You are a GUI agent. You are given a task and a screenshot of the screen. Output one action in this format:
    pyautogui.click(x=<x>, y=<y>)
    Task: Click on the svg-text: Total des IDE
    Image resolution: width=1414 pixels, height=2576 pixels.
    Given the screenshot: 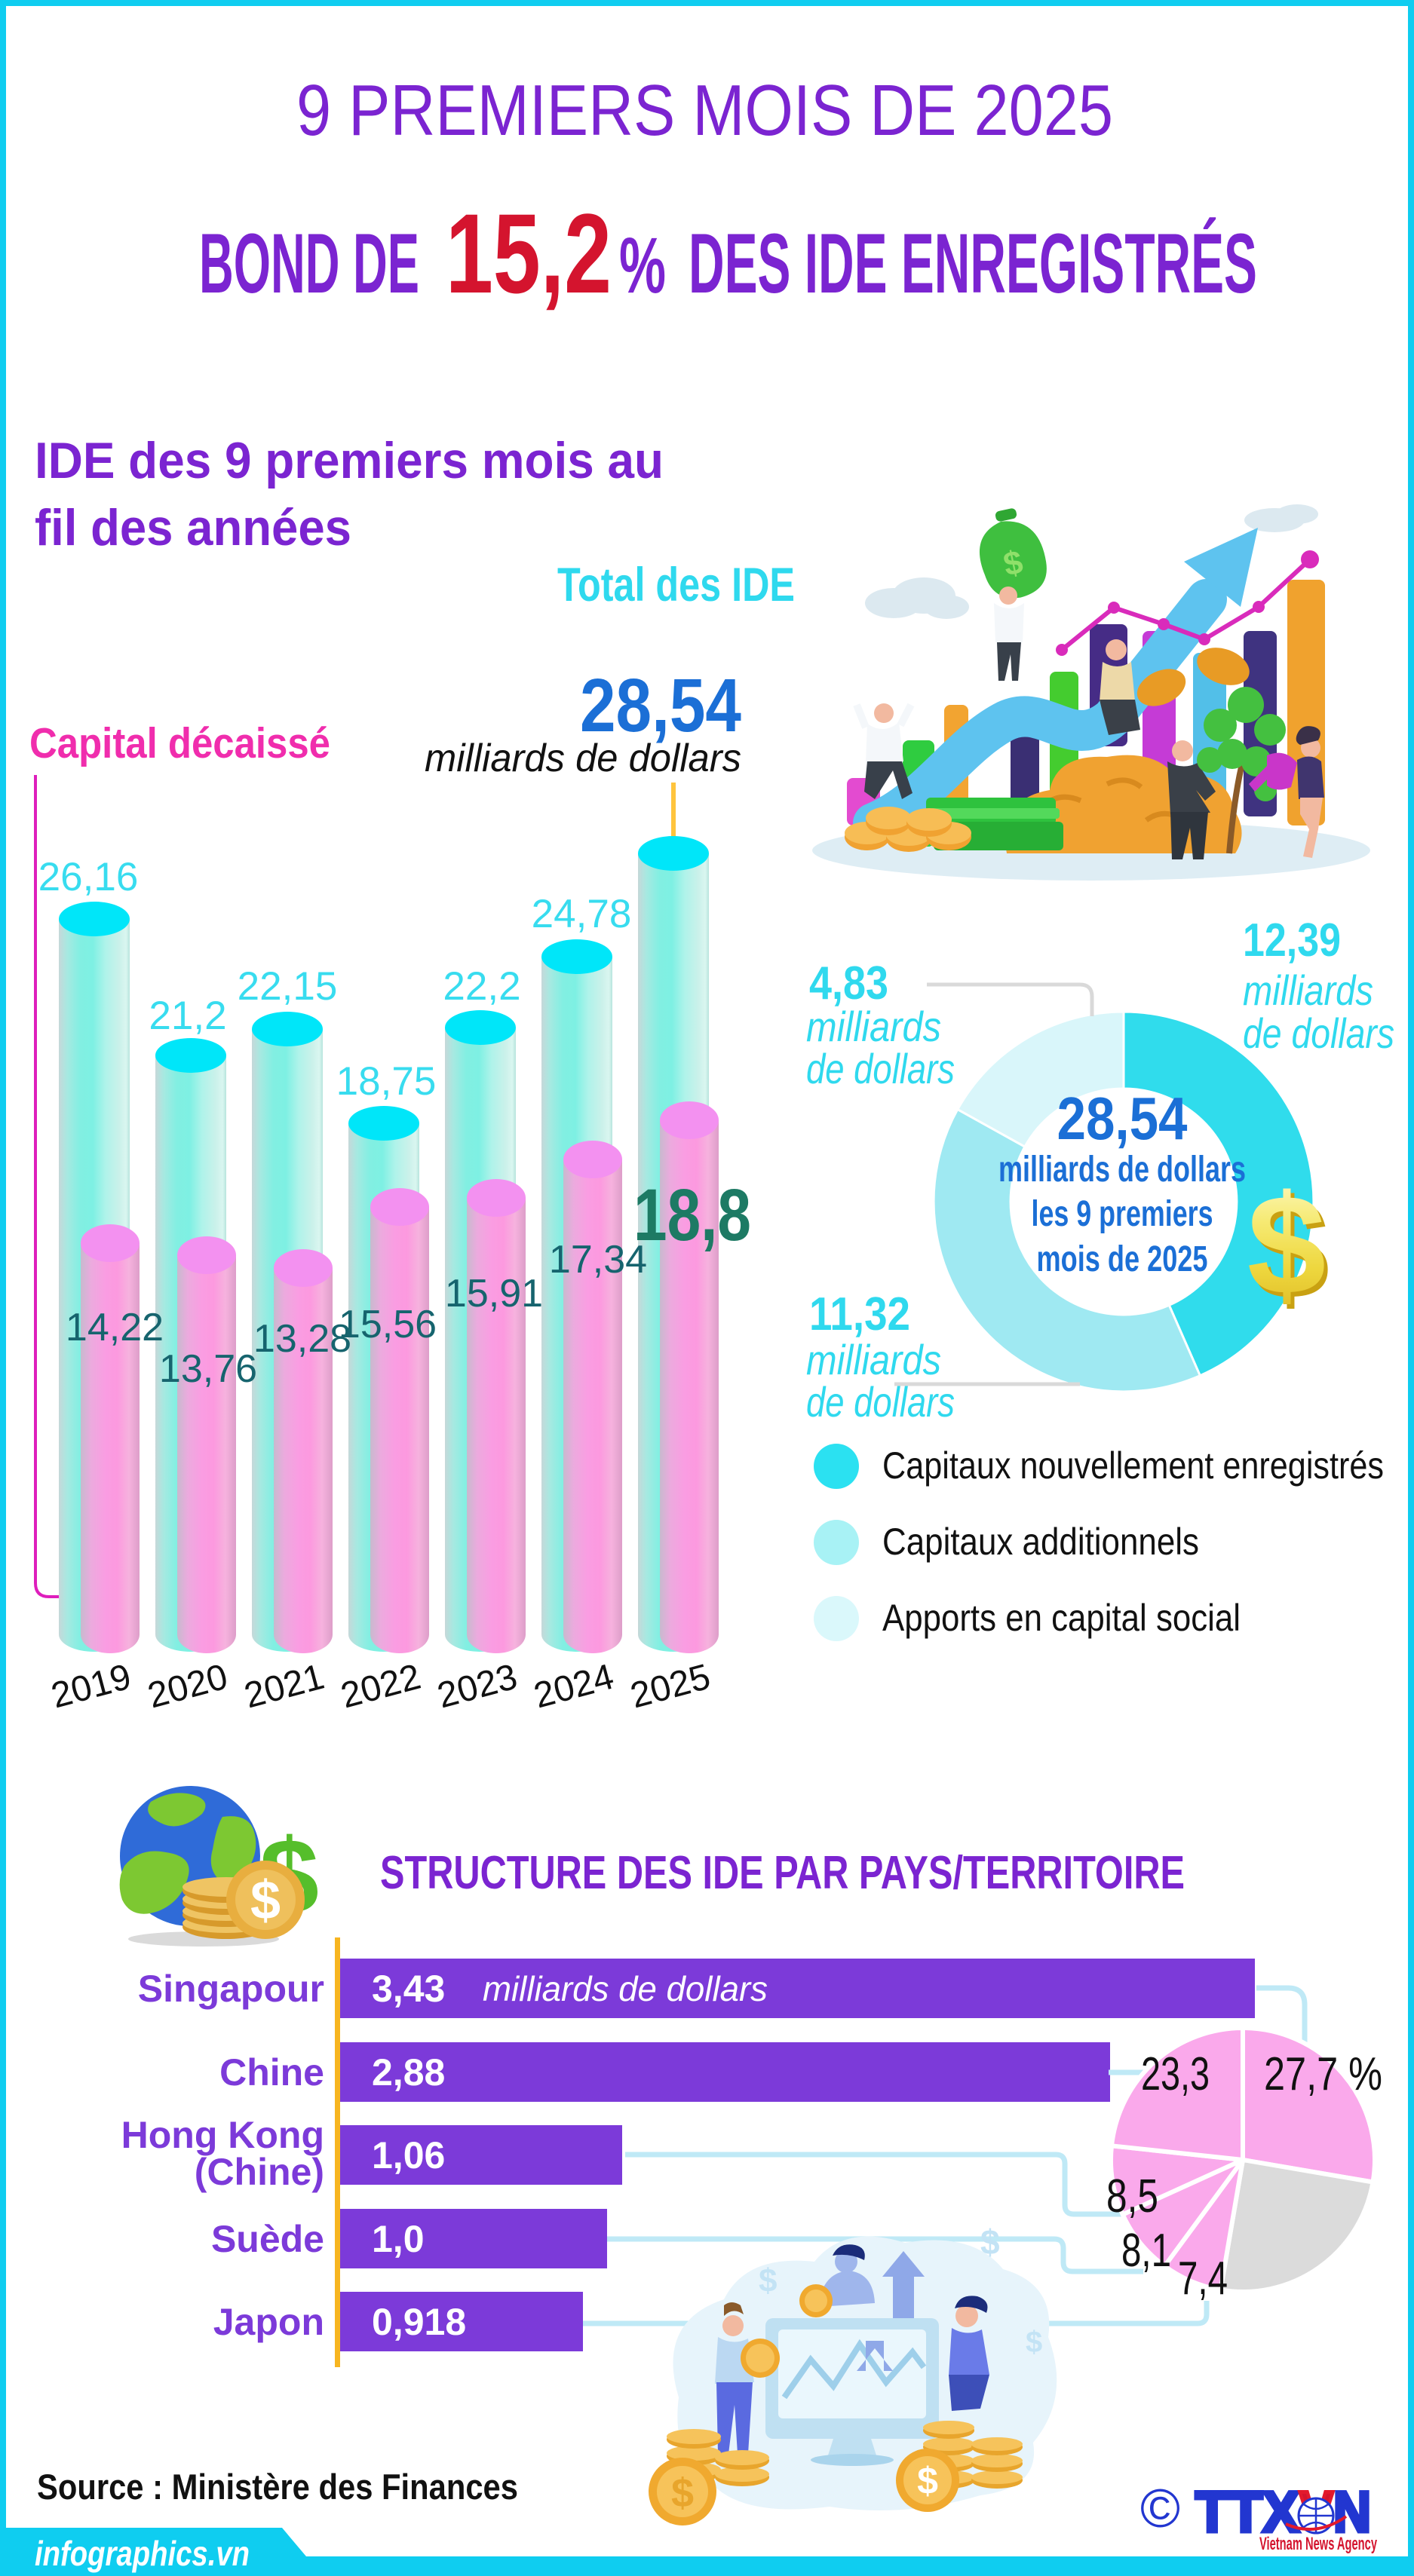 What is the action you would take?
    pyautogui.click(x=676, y=585)
    